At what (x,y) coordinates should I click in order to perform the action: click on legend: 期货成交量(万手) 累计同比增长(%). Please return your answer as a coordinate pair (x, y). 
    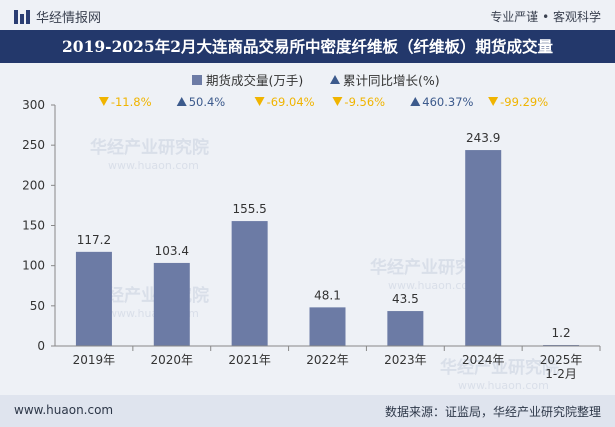
    Looking at the image, I should click on (316, 80).